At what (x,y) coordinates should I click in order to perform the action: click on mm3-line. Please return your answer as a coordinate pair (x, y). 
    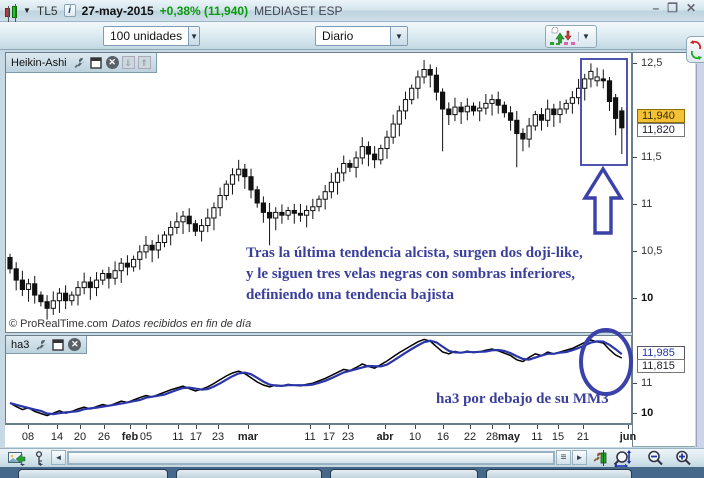
    Looking at the image, I should click on (316, 377).